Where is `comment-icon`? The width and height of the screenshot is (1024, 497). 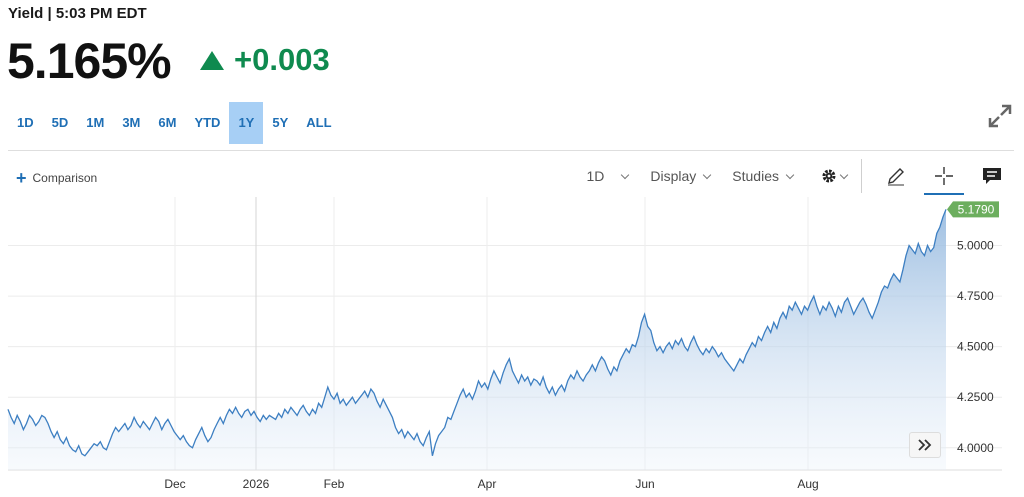
comment-icon is located at coordinates (992, 176).